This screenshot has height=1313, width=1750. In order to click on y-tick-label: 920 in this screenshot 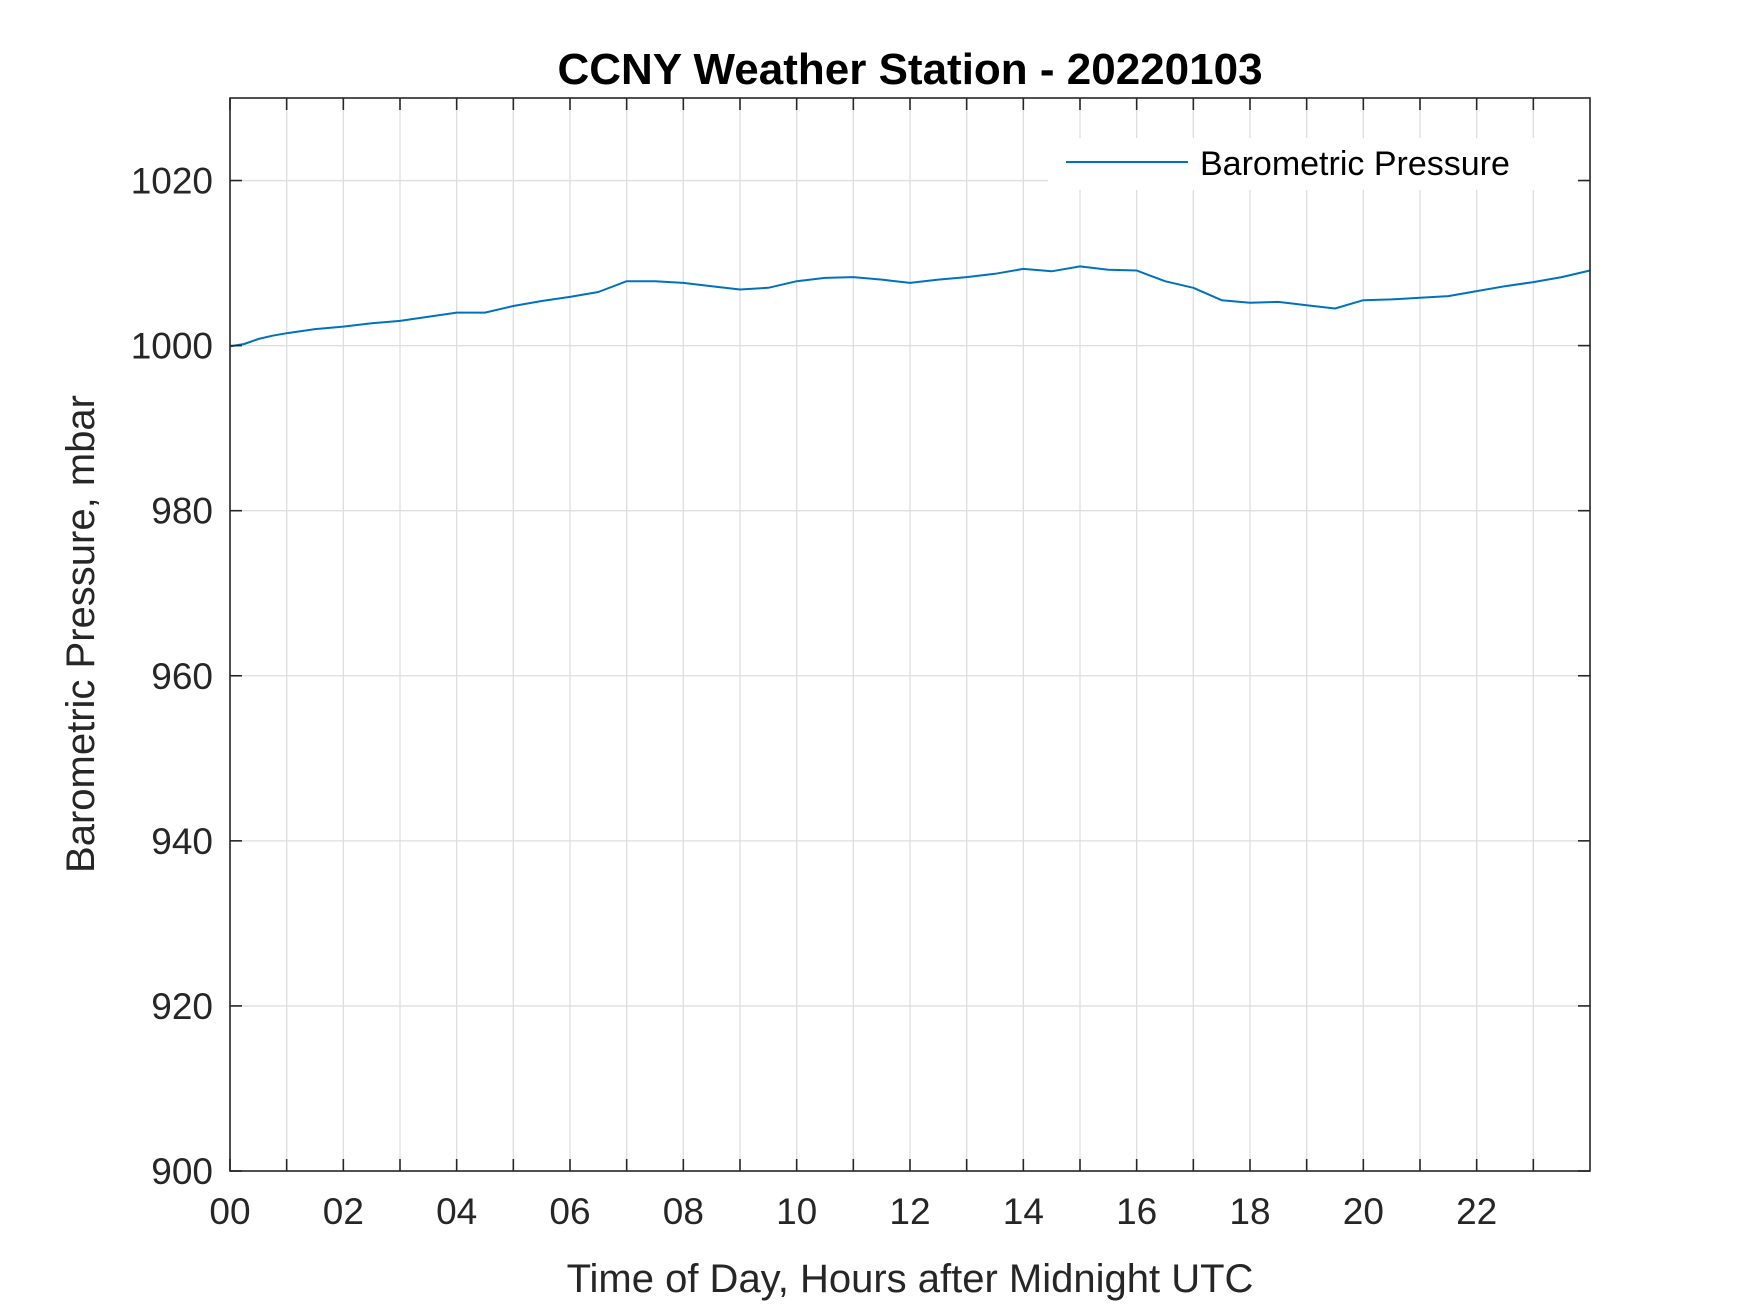, I will do `click(182, 1006)`.